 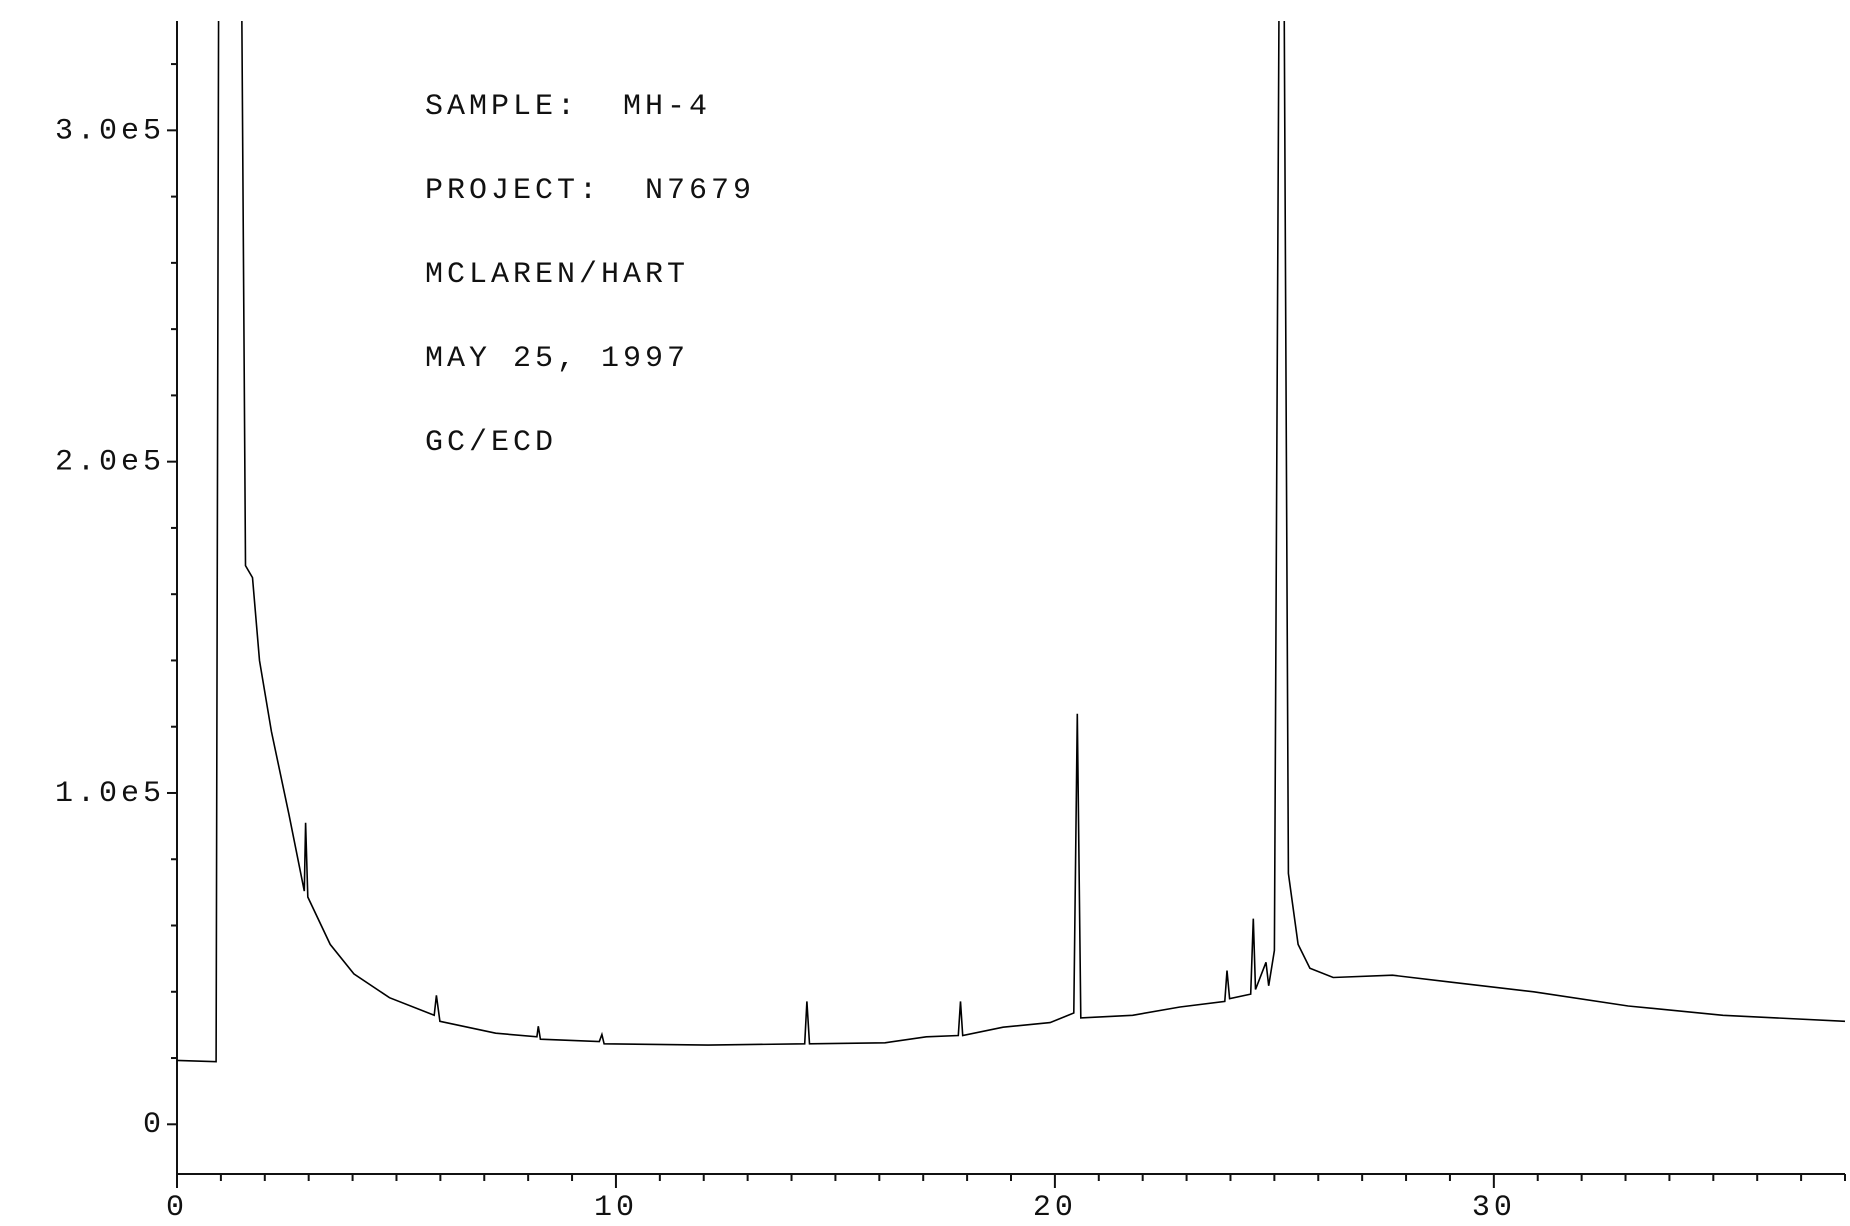 I want to click on y-tick-label: 1.0e5, so click(x=110, y=794).